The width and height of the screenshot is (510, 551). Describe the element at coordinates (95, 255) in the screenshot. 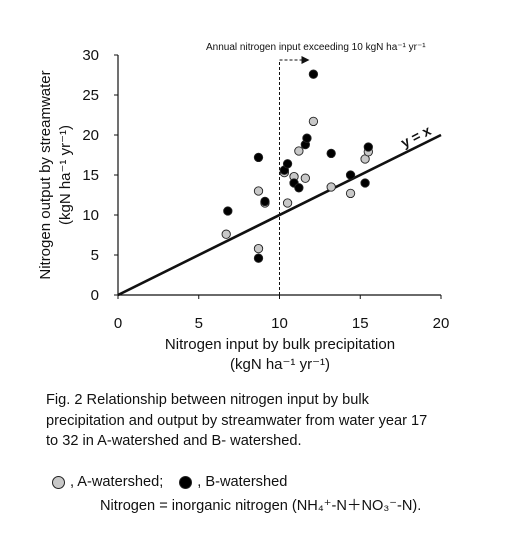

I see `y-tick-label: 5` at that location.